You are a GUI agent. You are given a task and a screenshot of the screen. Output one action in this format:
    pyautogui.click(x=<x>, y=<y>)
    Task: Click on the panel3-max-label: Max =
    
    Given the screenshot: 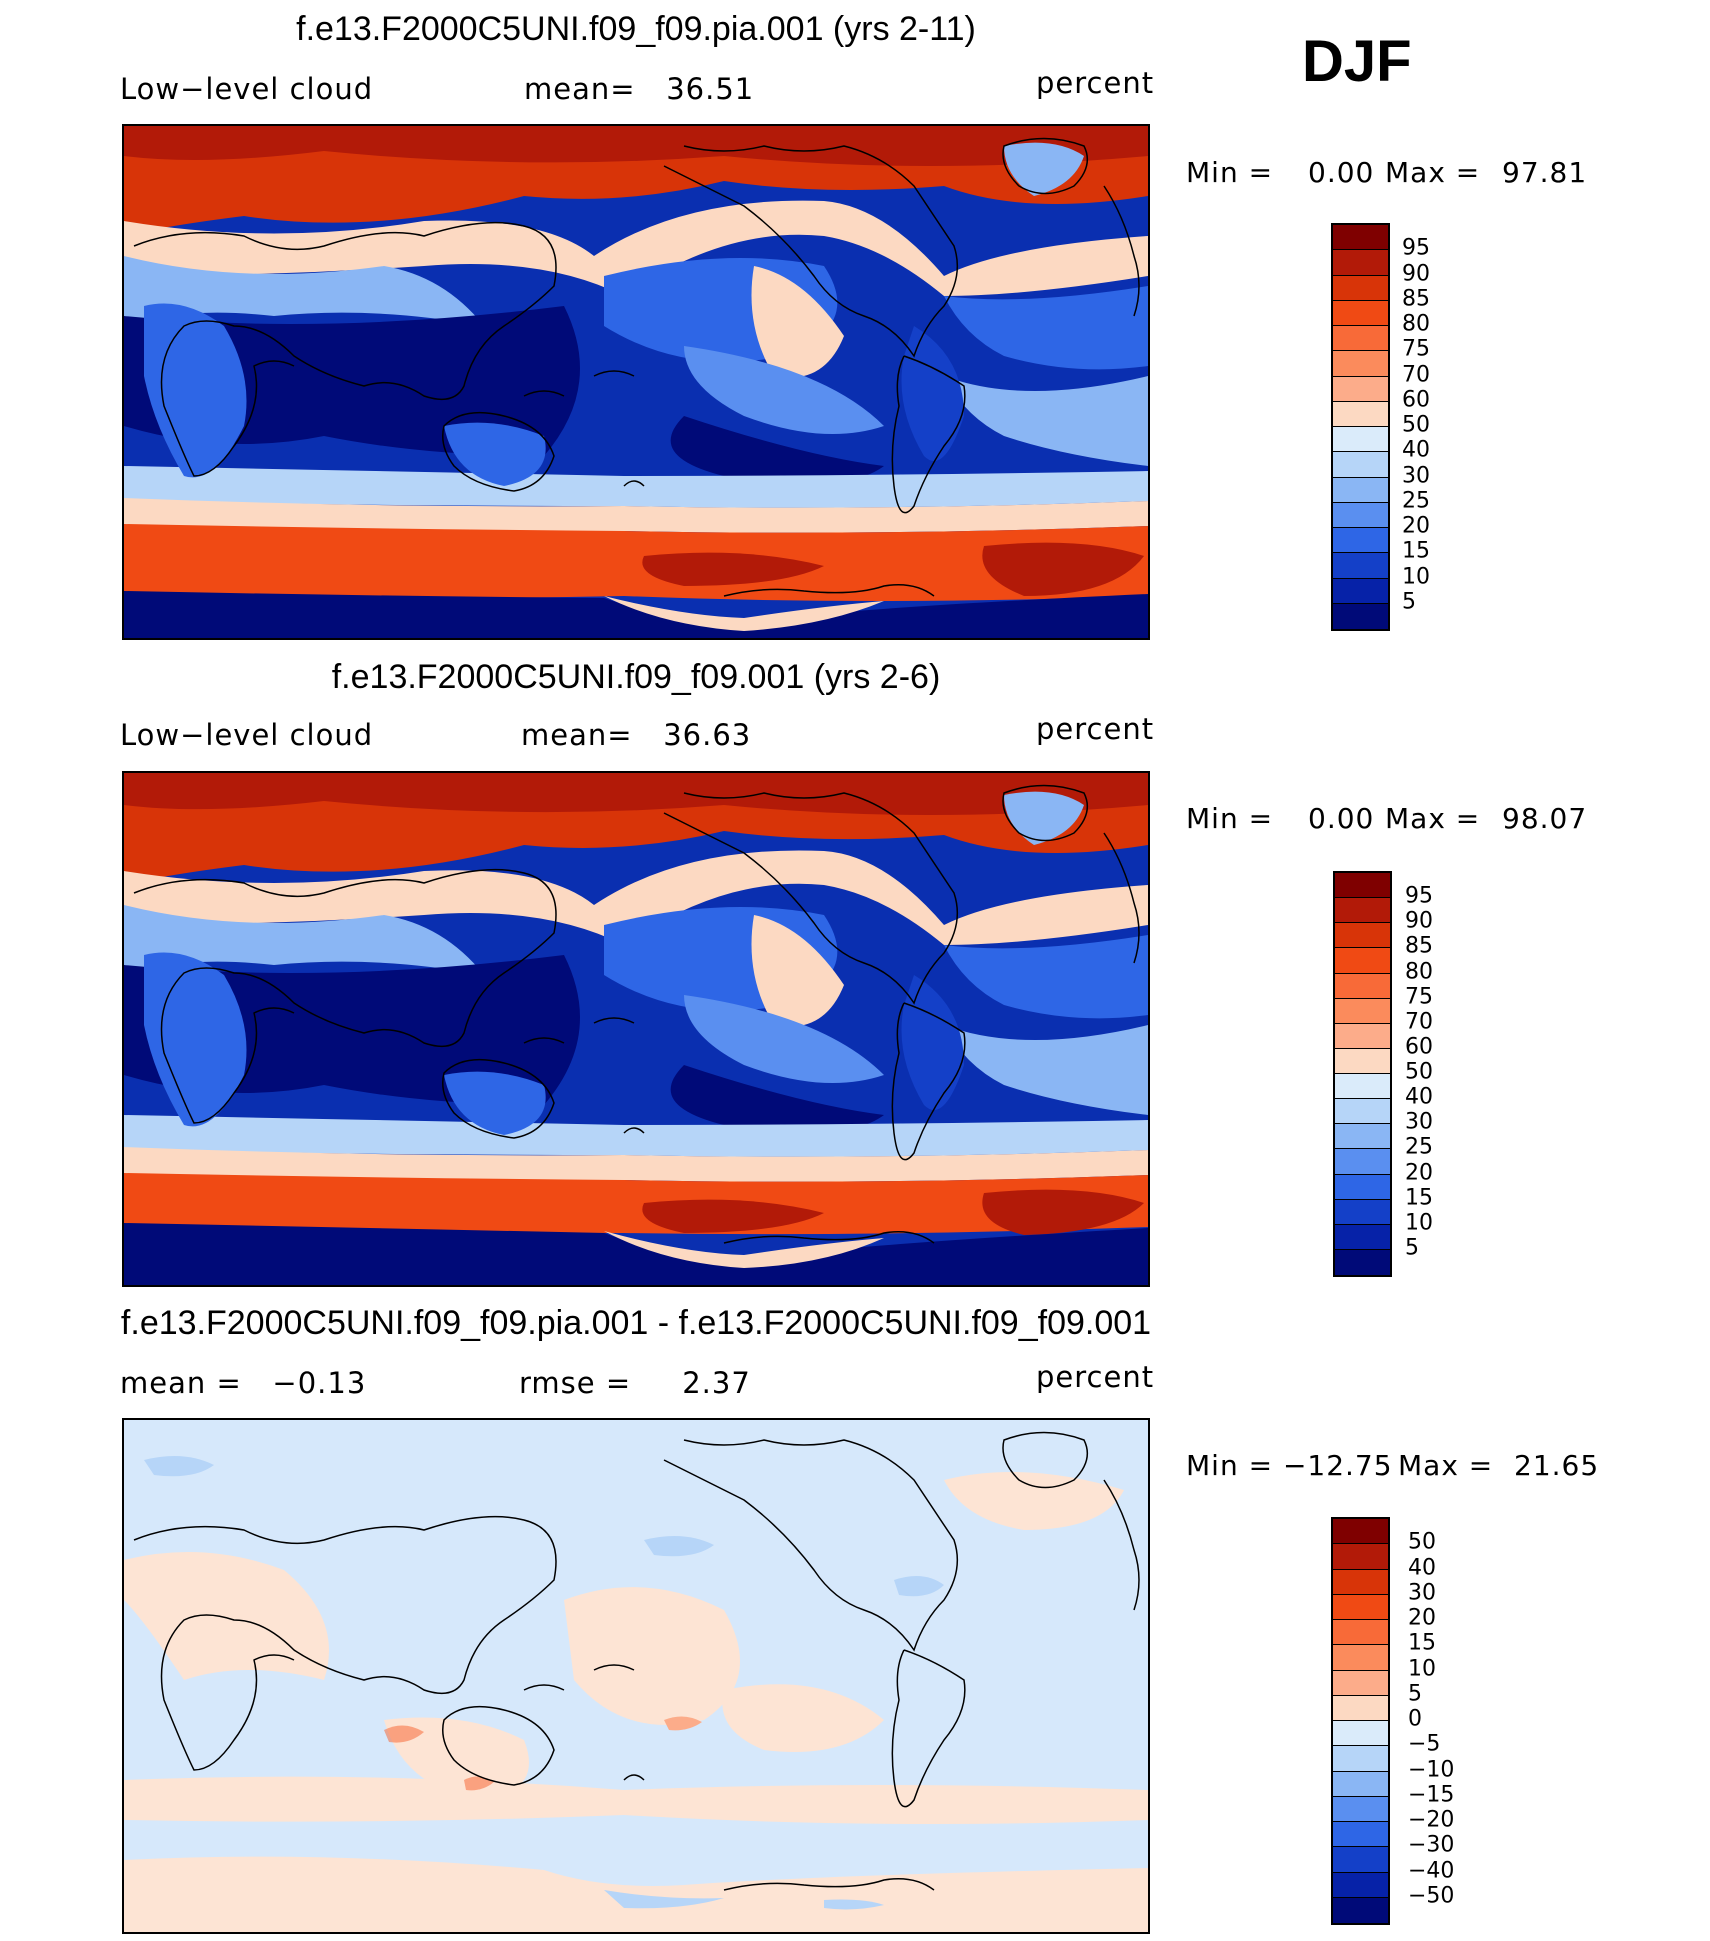 What is the action you would take?
    pyautogui.click(x=1446, y=1465)
    